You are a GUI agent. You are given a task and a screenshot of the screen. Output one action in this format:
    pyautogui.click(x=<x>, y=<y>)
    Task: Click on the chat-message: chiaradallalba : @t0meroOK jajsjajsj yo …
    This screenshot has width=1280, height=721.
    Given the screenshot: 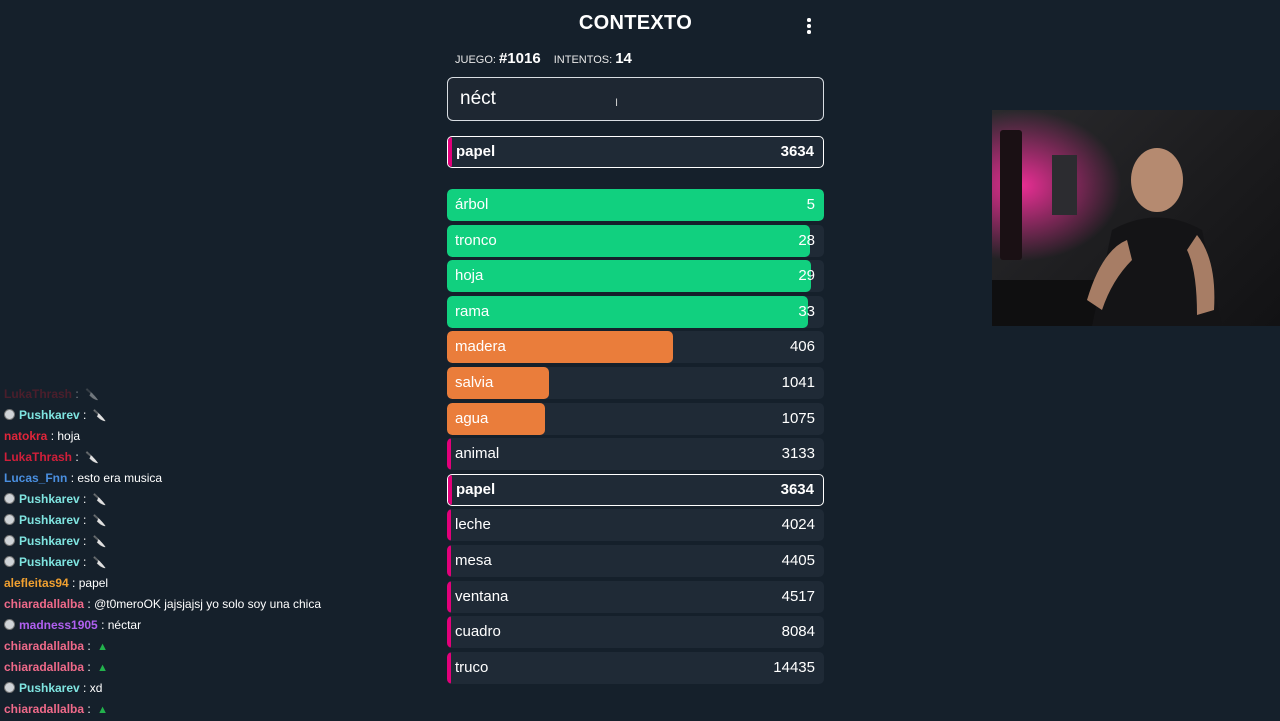 What is the action you would take?
    pyautogui.click(x=214, y=604)
    